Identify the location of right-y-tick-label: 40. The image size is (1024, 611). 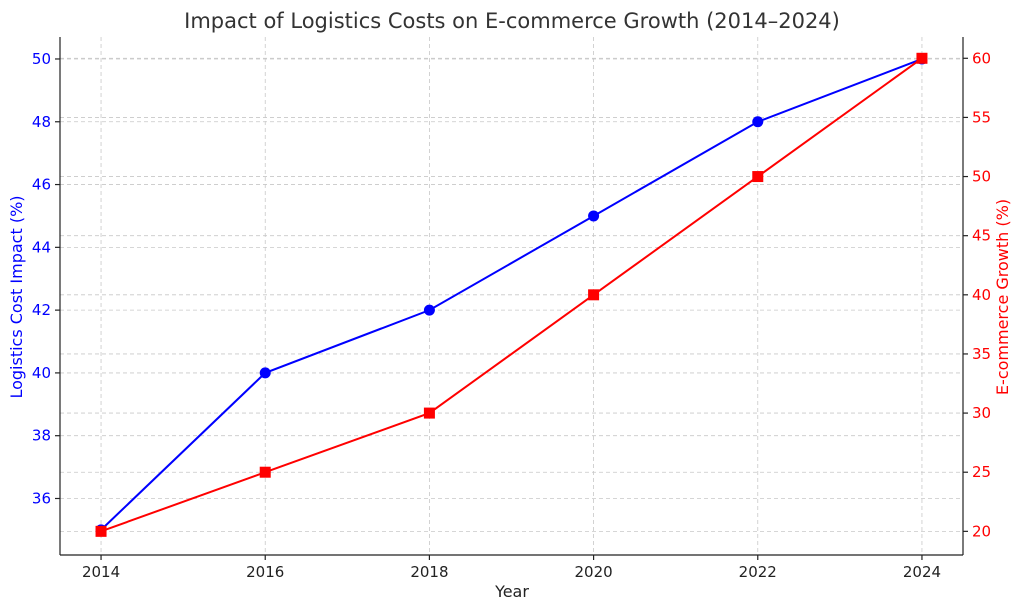
(981, 295).